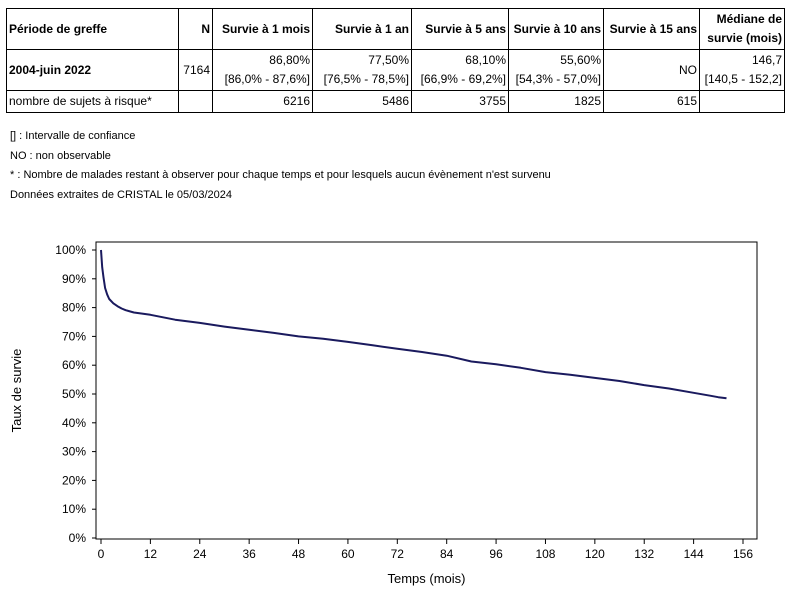 Image resolution: width=790 pixels, height=602 pixels. I want to click on row-n: 7164, so click(195, 70).